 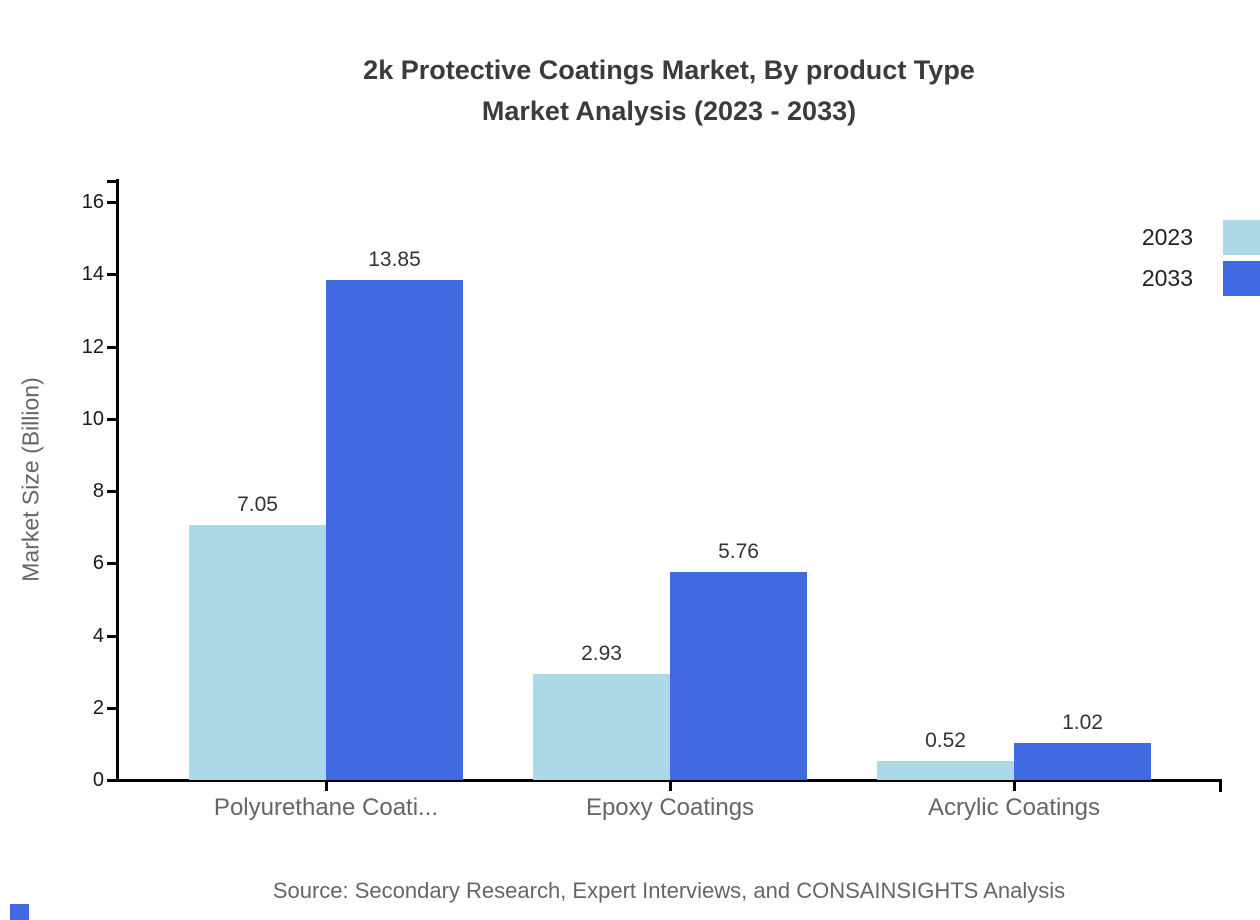 I want to click on bar-value-2033-1: 5.76, so click(x=738, y=551).